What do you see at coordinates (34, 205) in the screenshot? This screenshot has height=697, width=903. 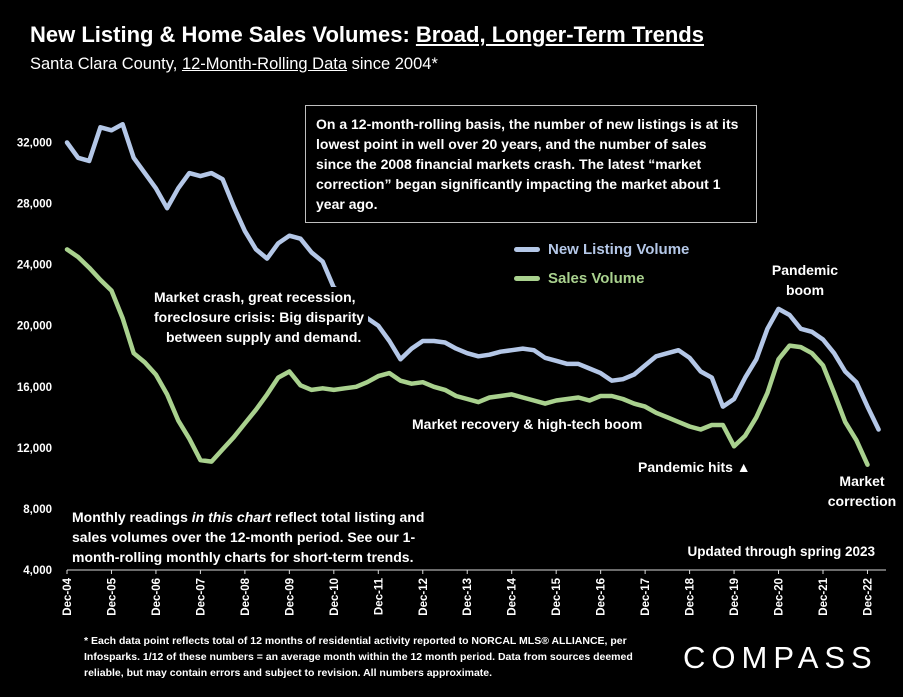 I see `y-tick-label: 28,000` at bounding box center [34, 205].